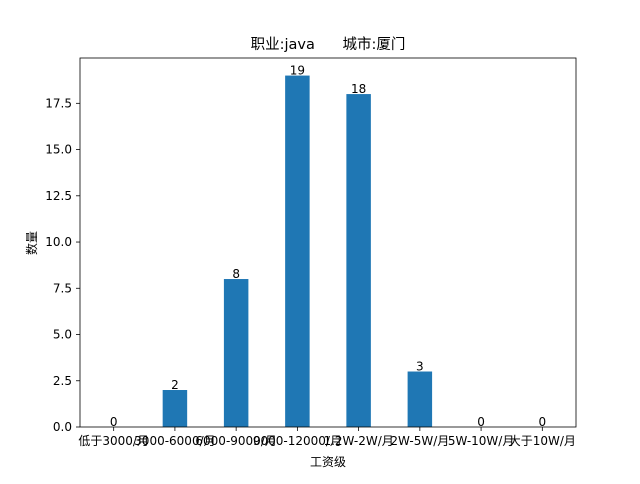  I want to click on y-tick-label-7: 17.5, so click(58, 103).